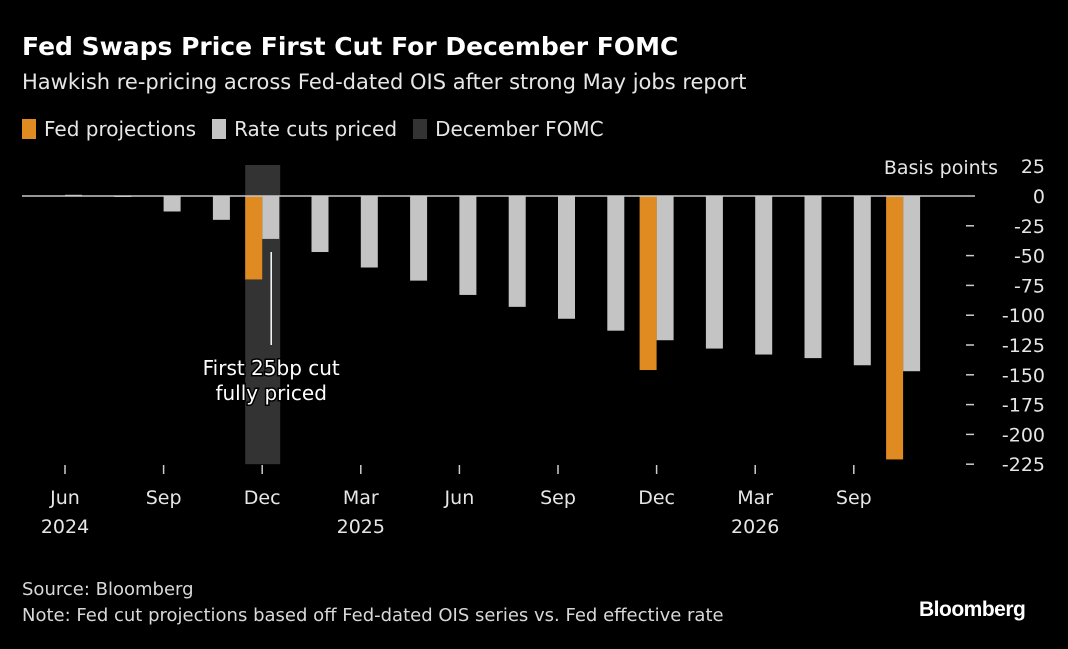 This screenshot has height=649, width=1068. What do you see at coordinates (755, 527) in the screenshot?
I see `x-tick-year: 2026` at bounding box center [755, 527].